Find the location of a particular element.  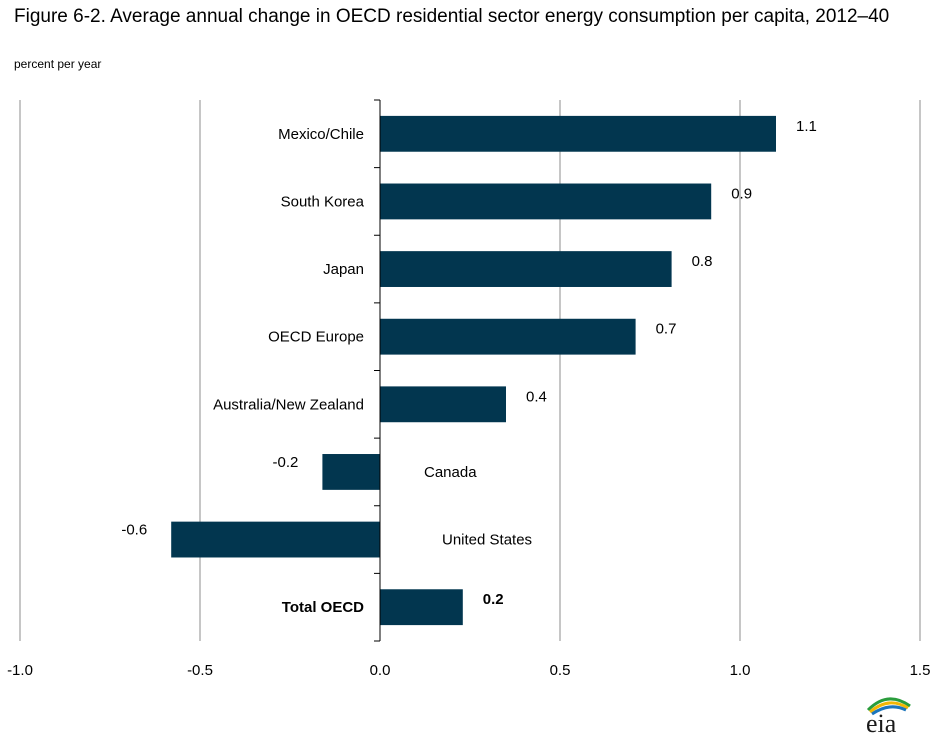

category-label: Australia/New Zealand is located at coordinates (288, 404).